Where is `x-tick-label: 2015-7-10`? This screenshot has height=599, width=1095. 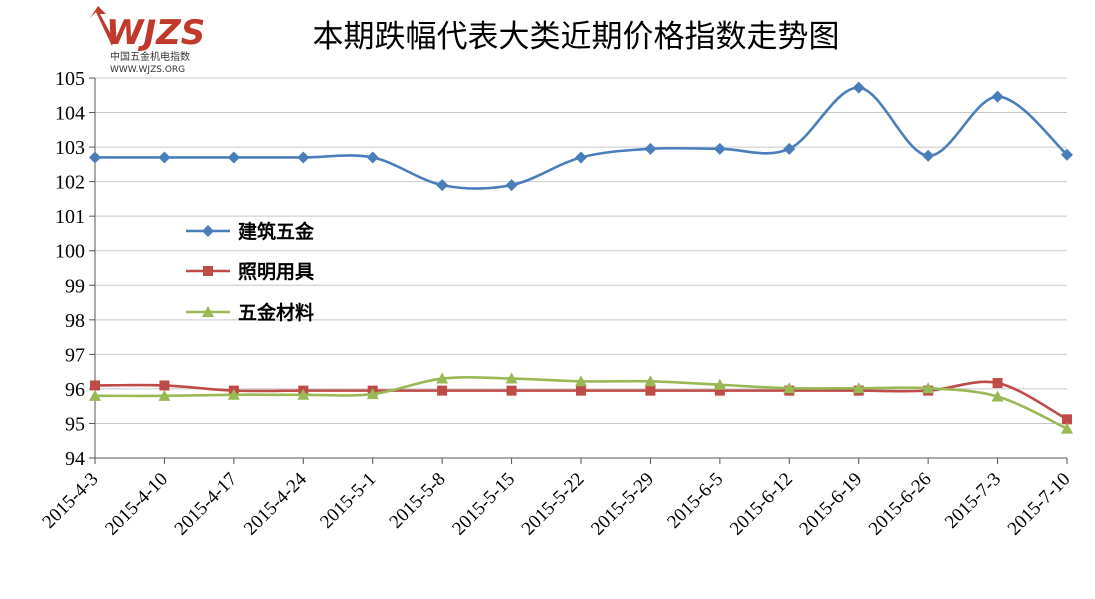
x-tick-label: 2015-7-10 is located at coordinates (1039, 504).